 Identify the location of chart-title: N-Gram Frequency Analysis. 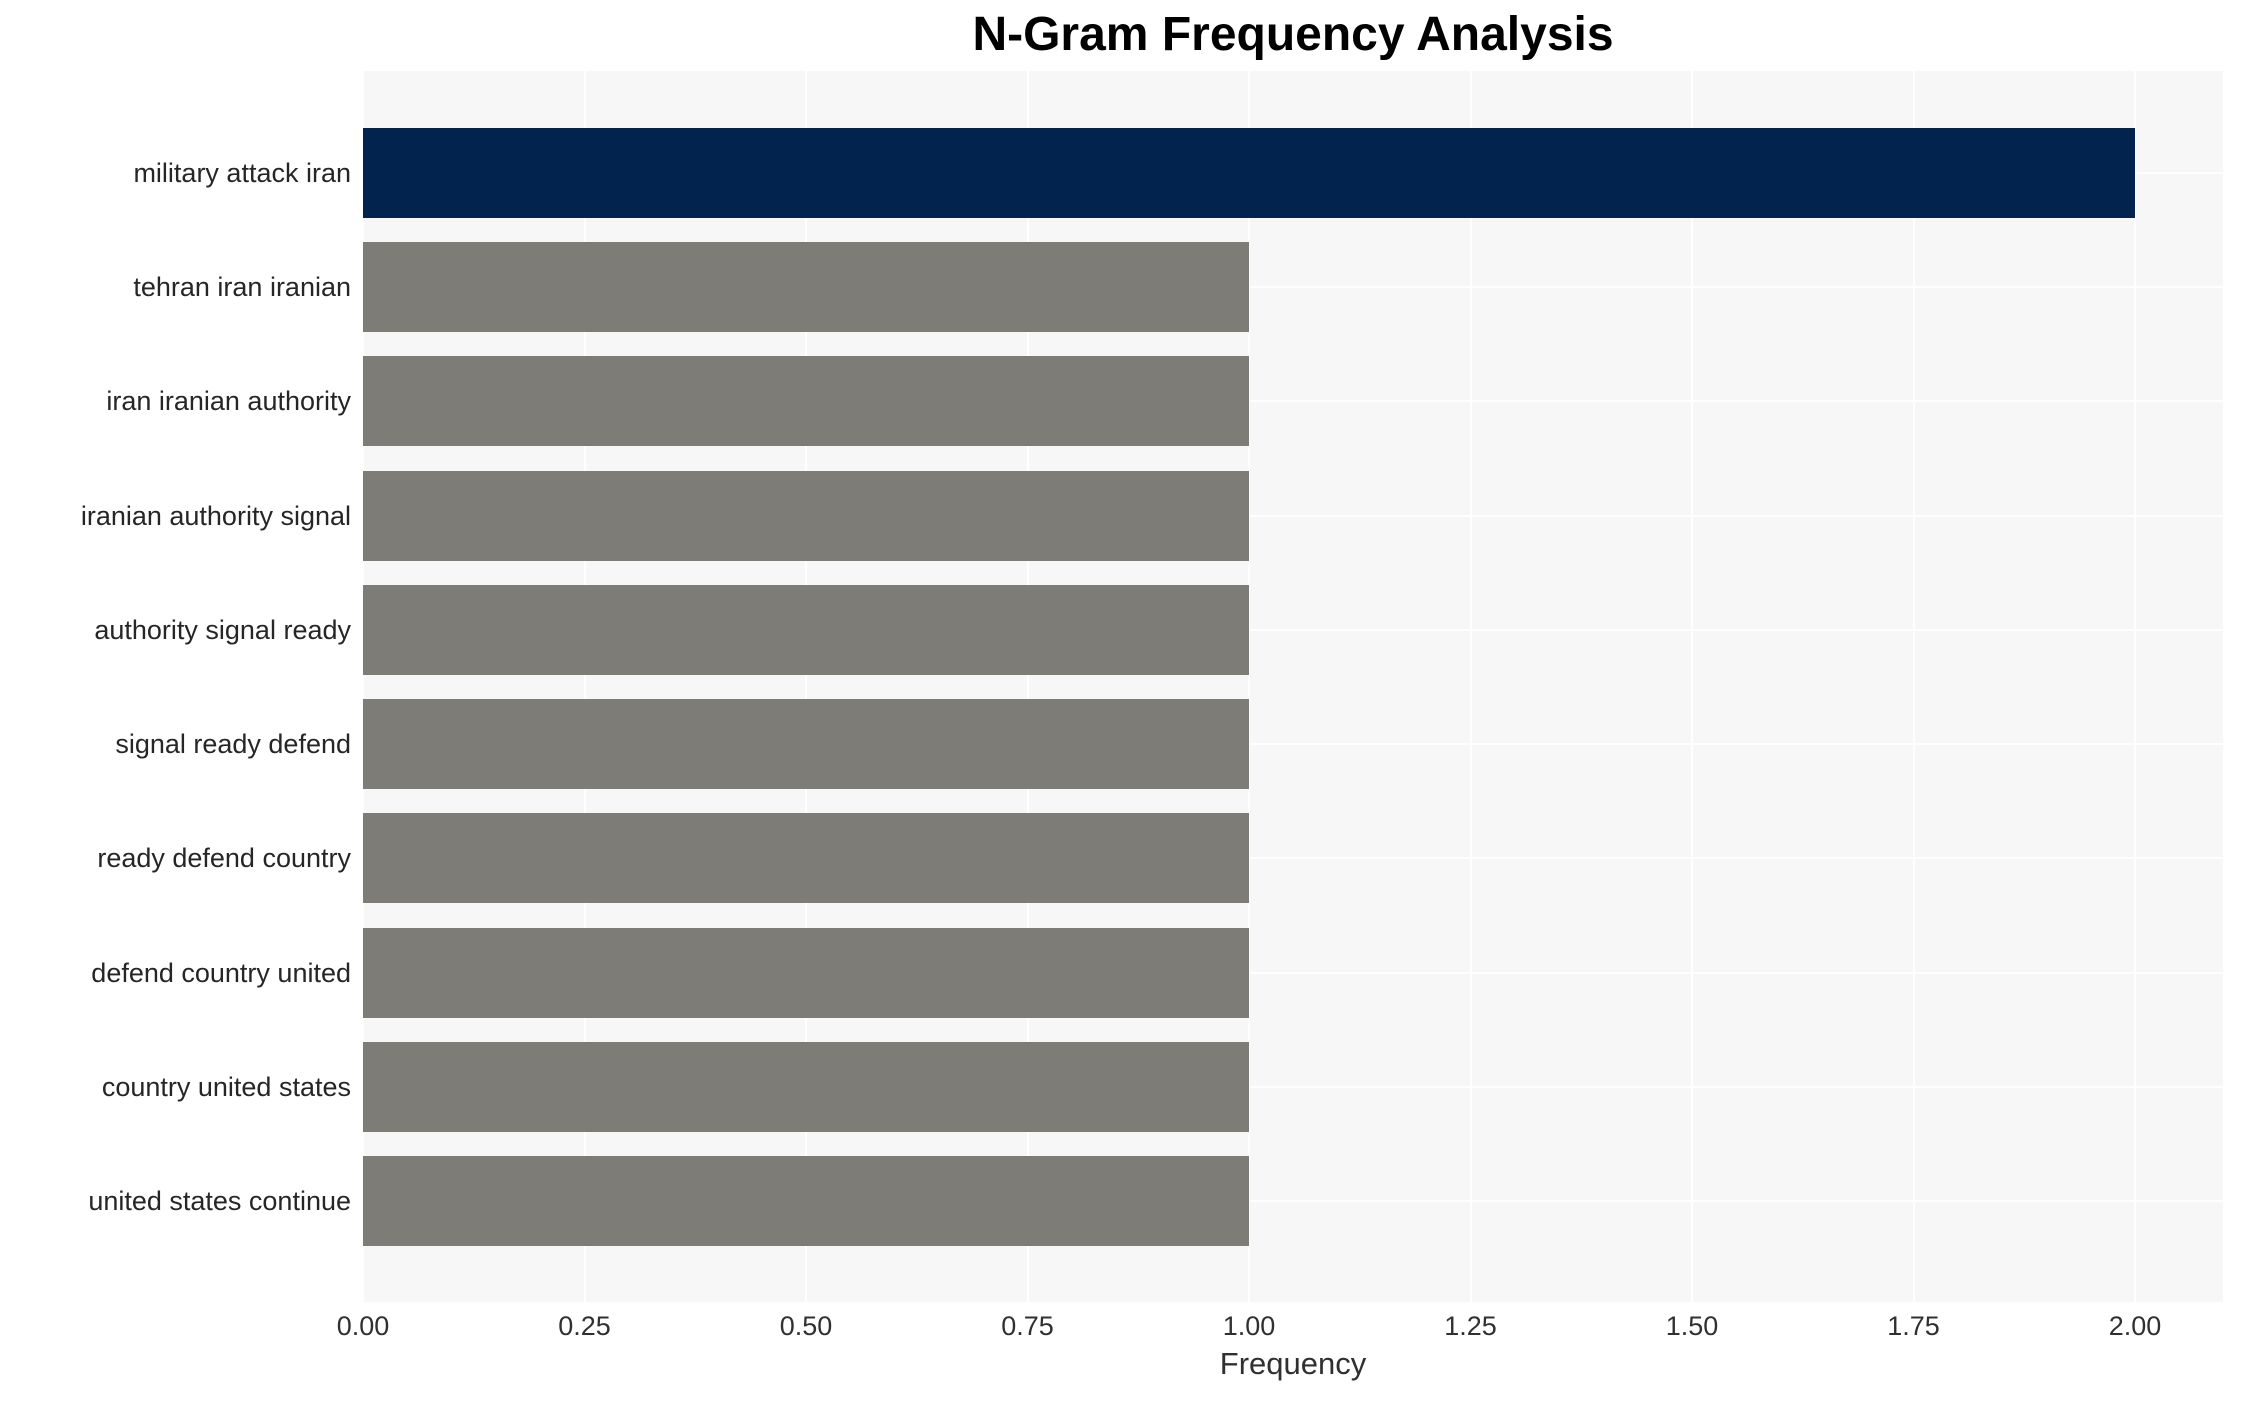
(1293, 34).